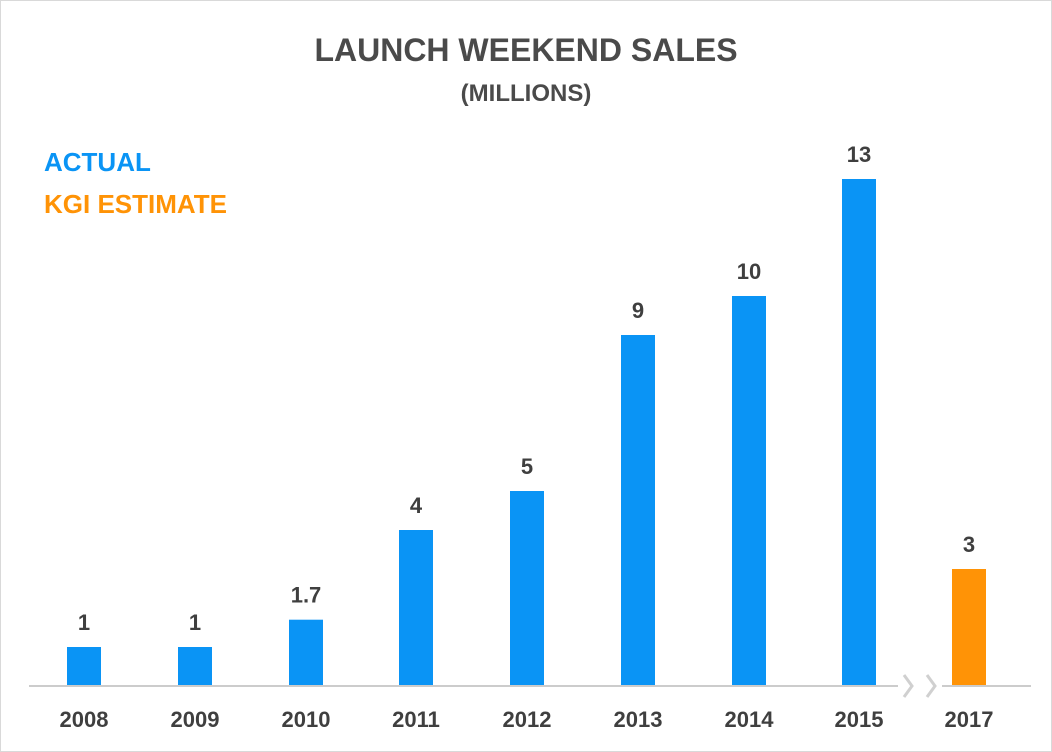 The height and width of the screenshot is (752, 1052). What do you see at coordinates (527, 588) in the screenshot?
I see `bar-2012-actual` at bounding box center [527, 588].